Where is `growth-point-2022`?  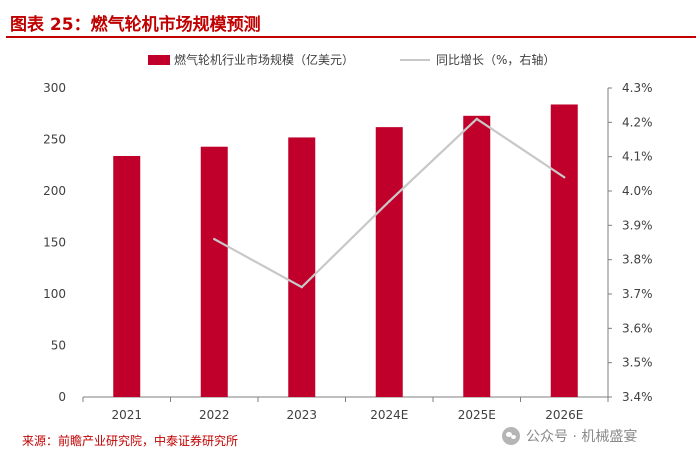 growth-point-2022 is located at coordinates (214, 239).